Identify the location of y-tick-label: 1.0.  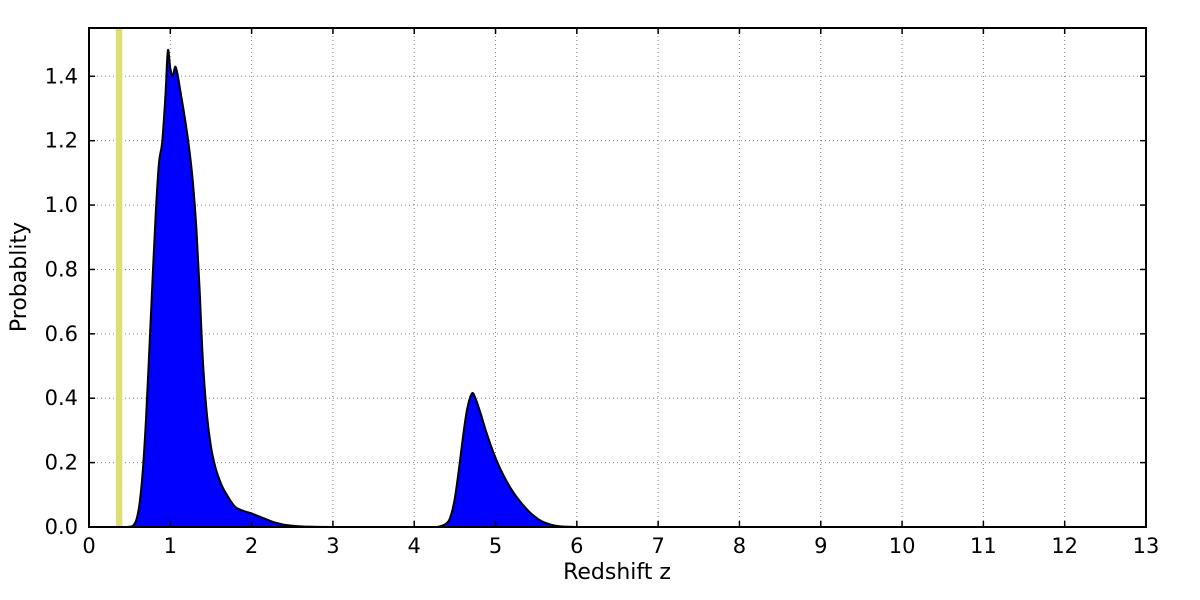
(61, 205).